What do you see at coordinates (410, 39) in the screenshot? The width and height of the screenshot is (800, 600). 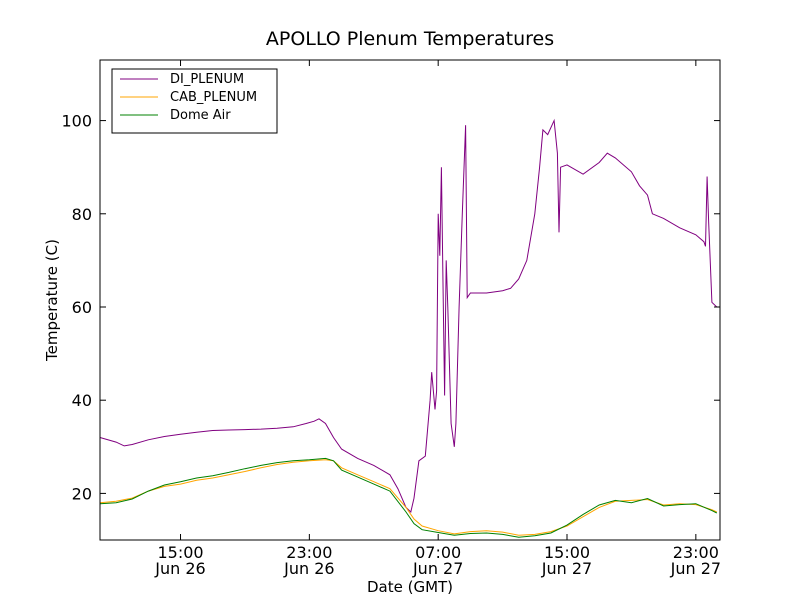 I see `chart-title: APOLLO Plenum Temperatures` at bounding box center [410, 39].